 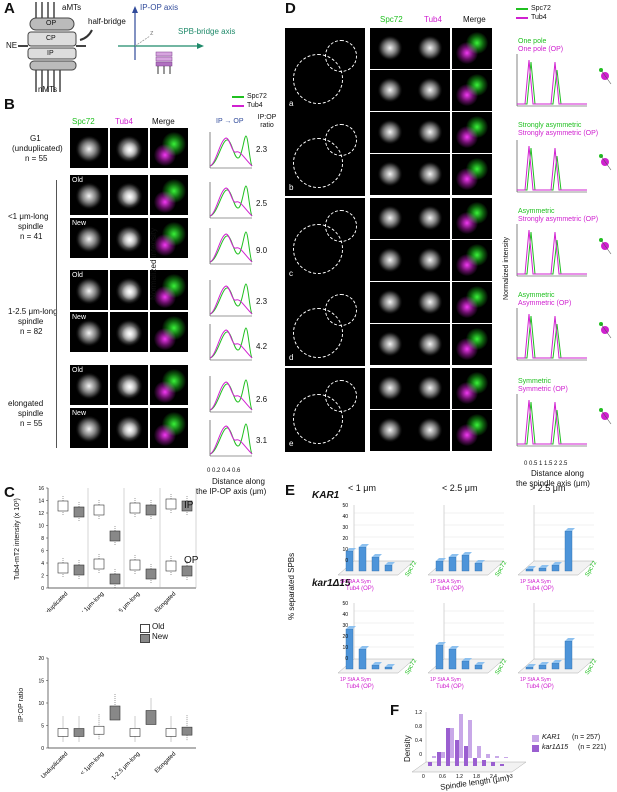 I want to click on c-xcat: < 1μm-long, so click(x=93, y=601).